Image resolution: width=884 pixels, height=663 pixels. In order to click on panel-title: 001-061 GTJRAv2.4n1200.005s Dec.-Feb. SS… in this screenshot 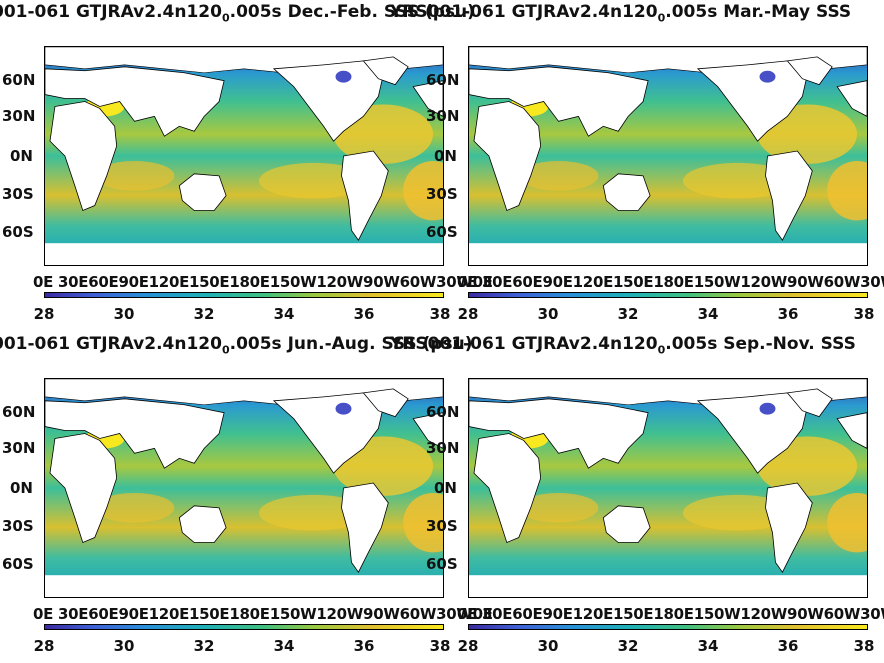, I will do `click(237, 13)`.